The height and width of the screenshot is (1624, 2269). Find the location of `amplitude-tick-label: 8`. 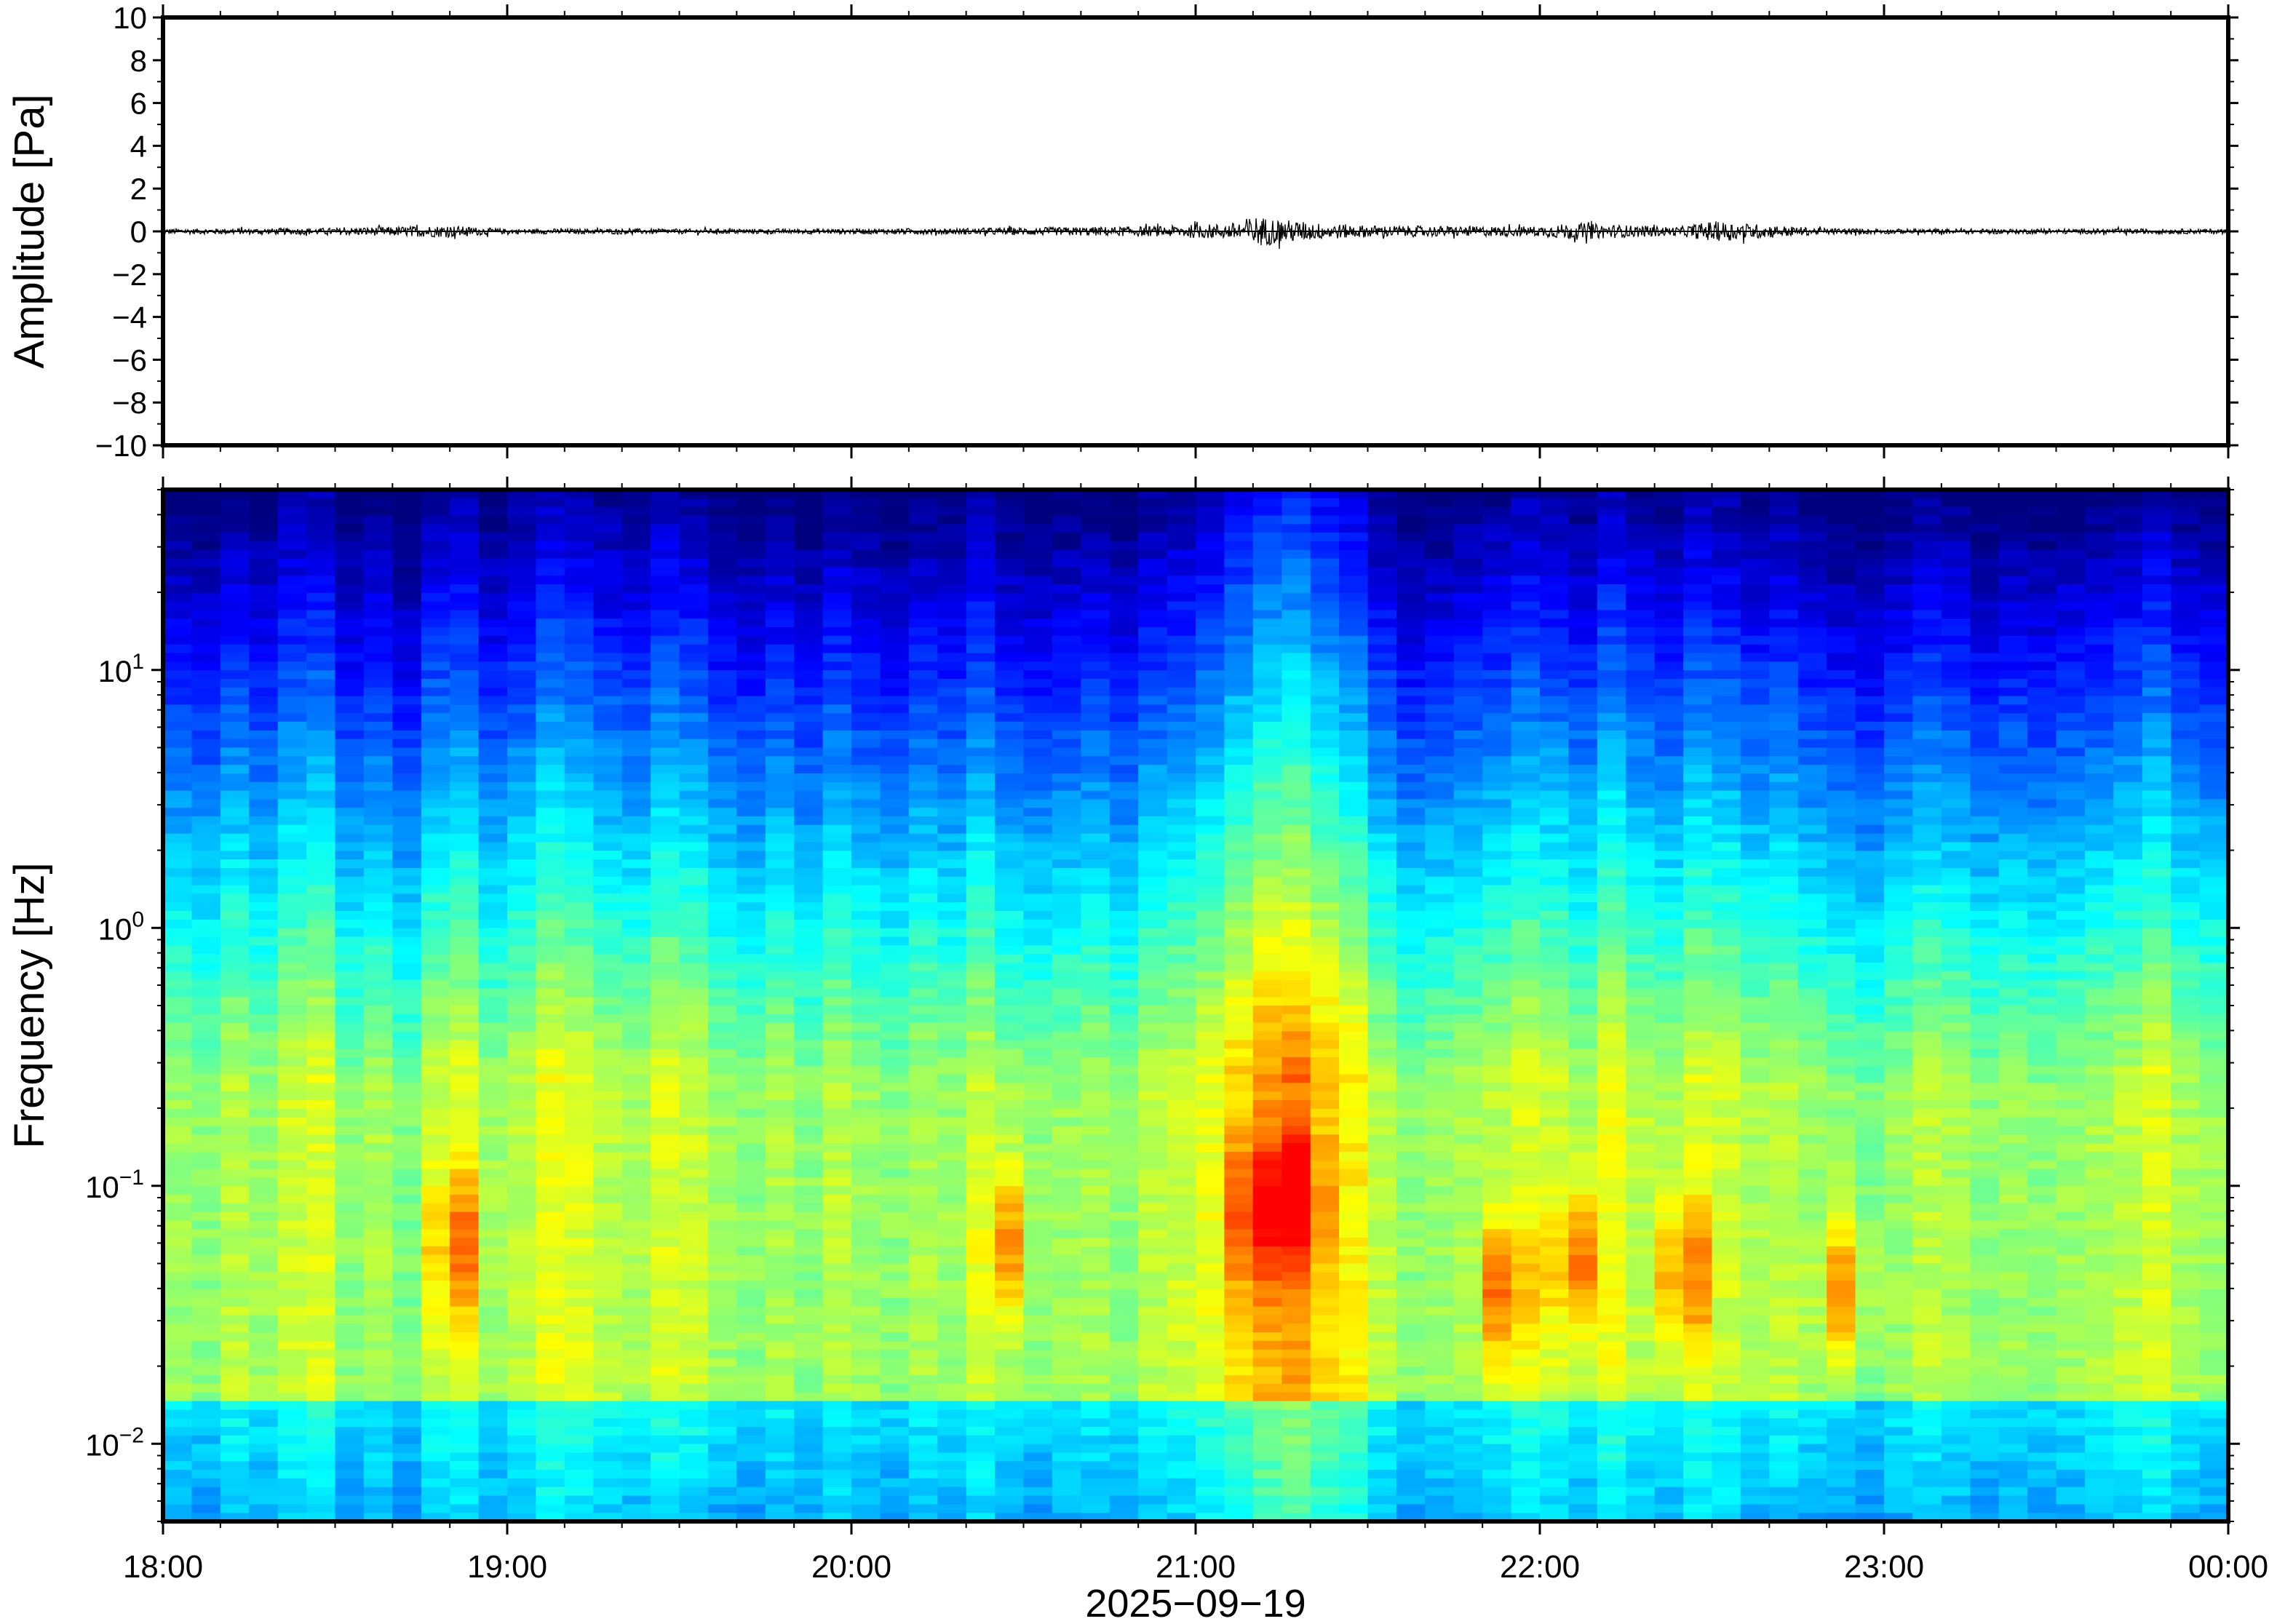

amplitude-tick-label: 8 is located at coordinates (138, 61).